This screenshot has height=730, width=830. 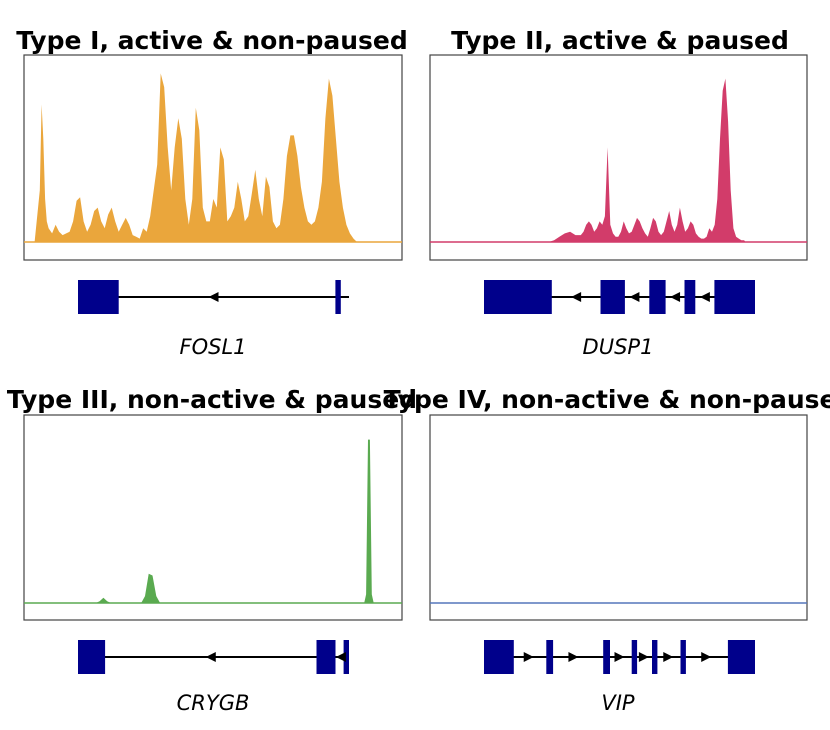 I want to click on panel-title: Type IV, non-active & non-paused, so click(x=607, y=399).